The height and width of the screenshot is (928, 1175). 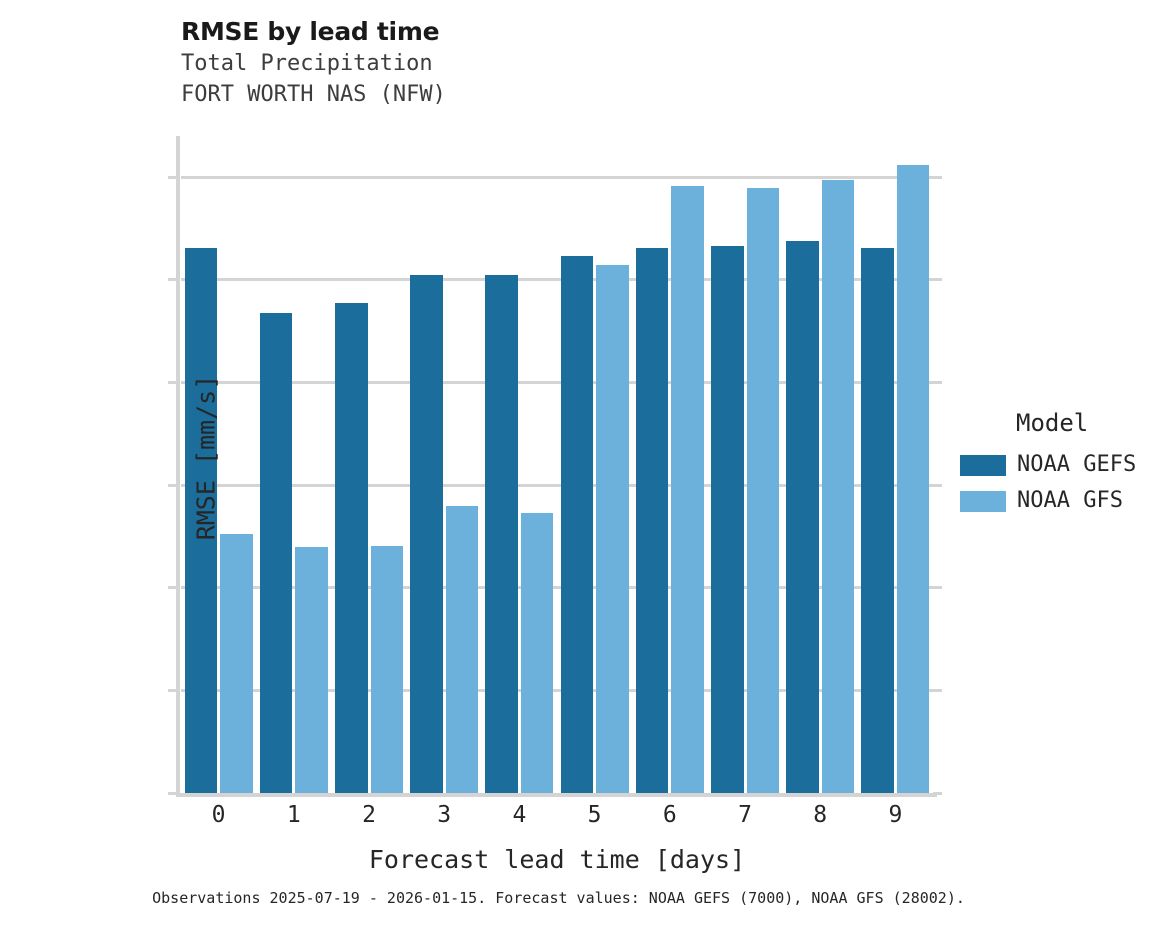 What do you see at coordinates (1052, 423) in the screenshot?
I see `legend-title: Model` at bounding box center [1052, 423].